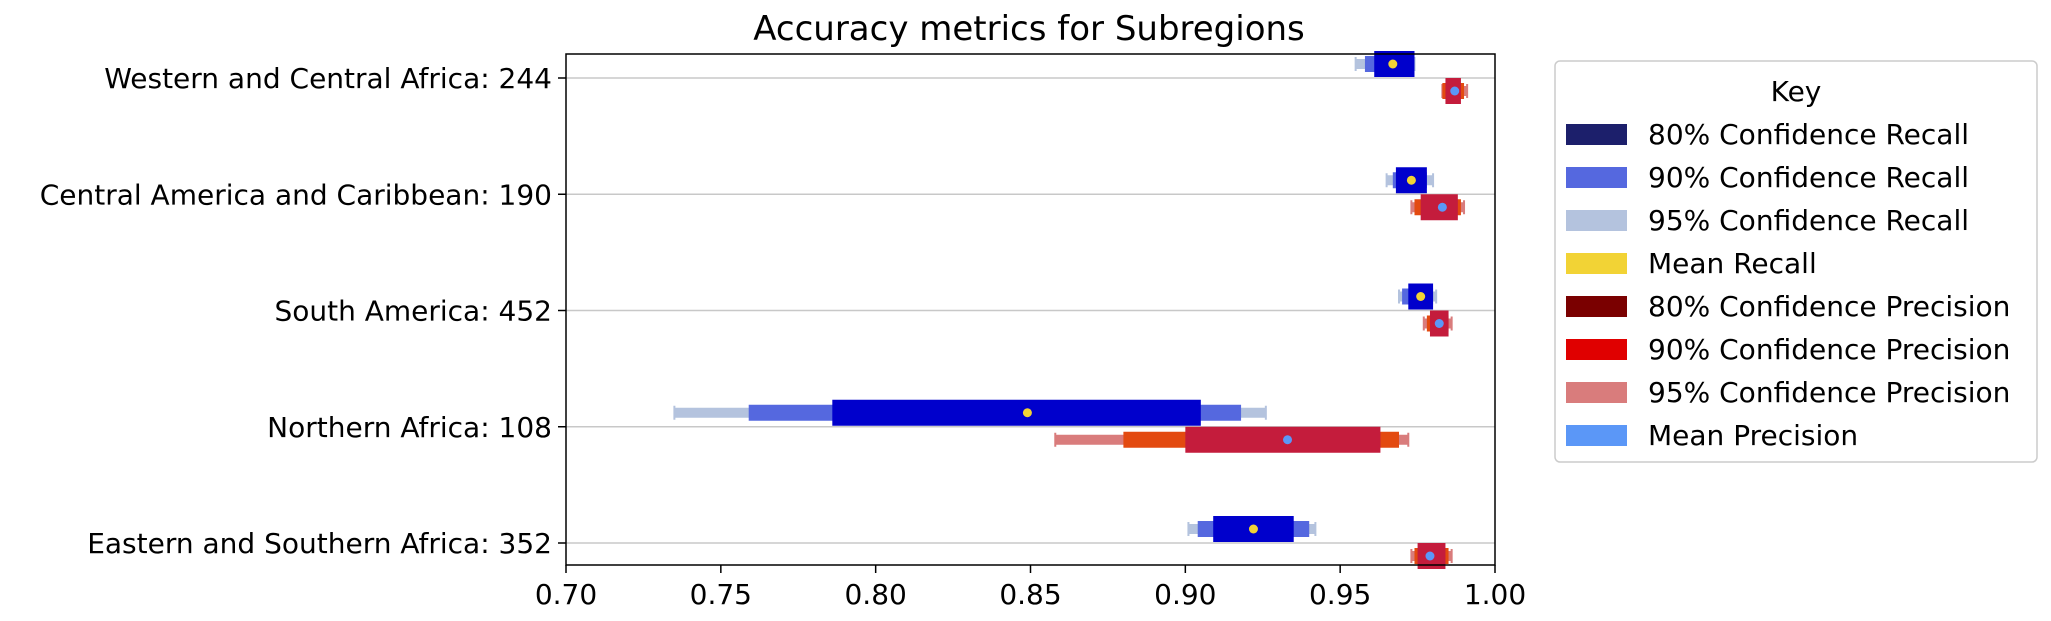  Describe the element at coordinates (1796, 91) in the screenshot. I see `legend-title: Key` at that location.